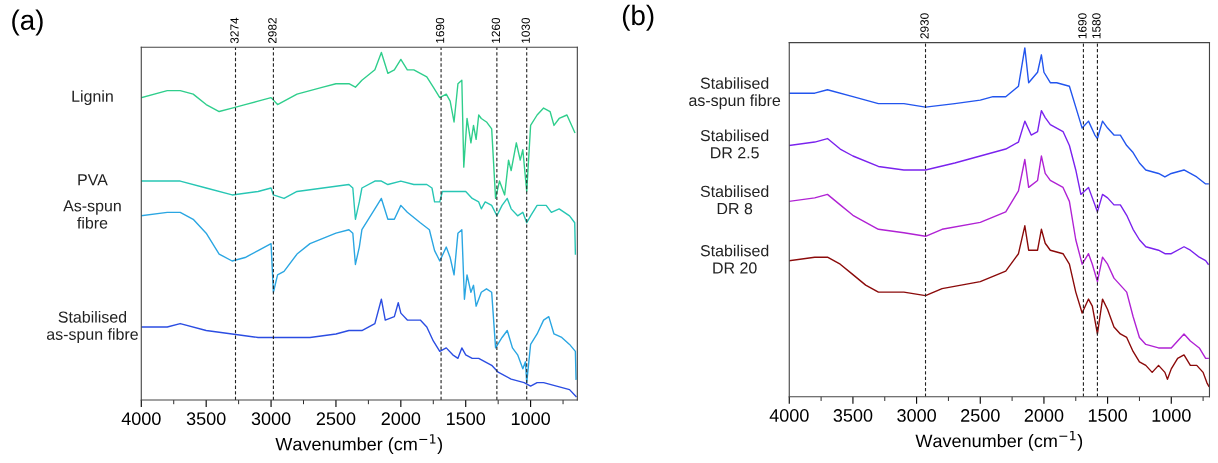 Image resolution: width=1218 pixels, height=463 pixels. Describe the element at coordinates (92, 214) in the screenshot. I see `series-label: As-spun fibre` at that location.